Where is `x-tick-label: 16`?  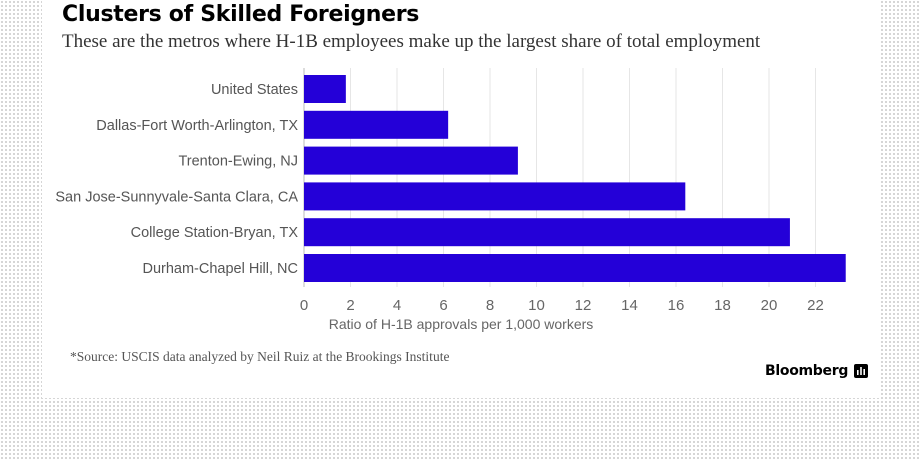
x-tick-label: 16 is located at coordinates (676, 305).